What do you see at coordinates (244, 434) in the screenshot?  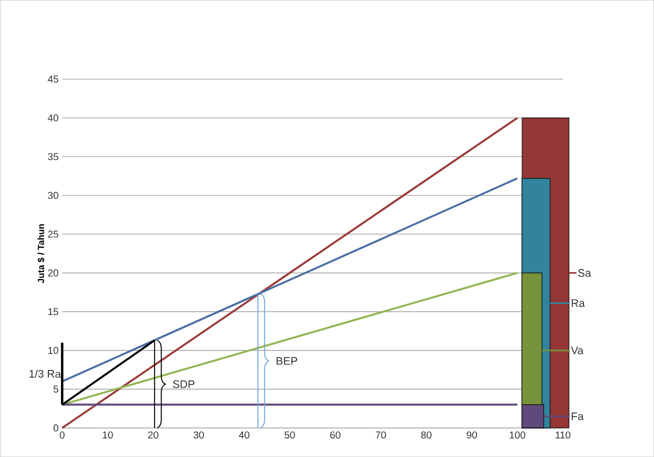 I see `x-tick-label: 40` at bounding box center [244, 434].